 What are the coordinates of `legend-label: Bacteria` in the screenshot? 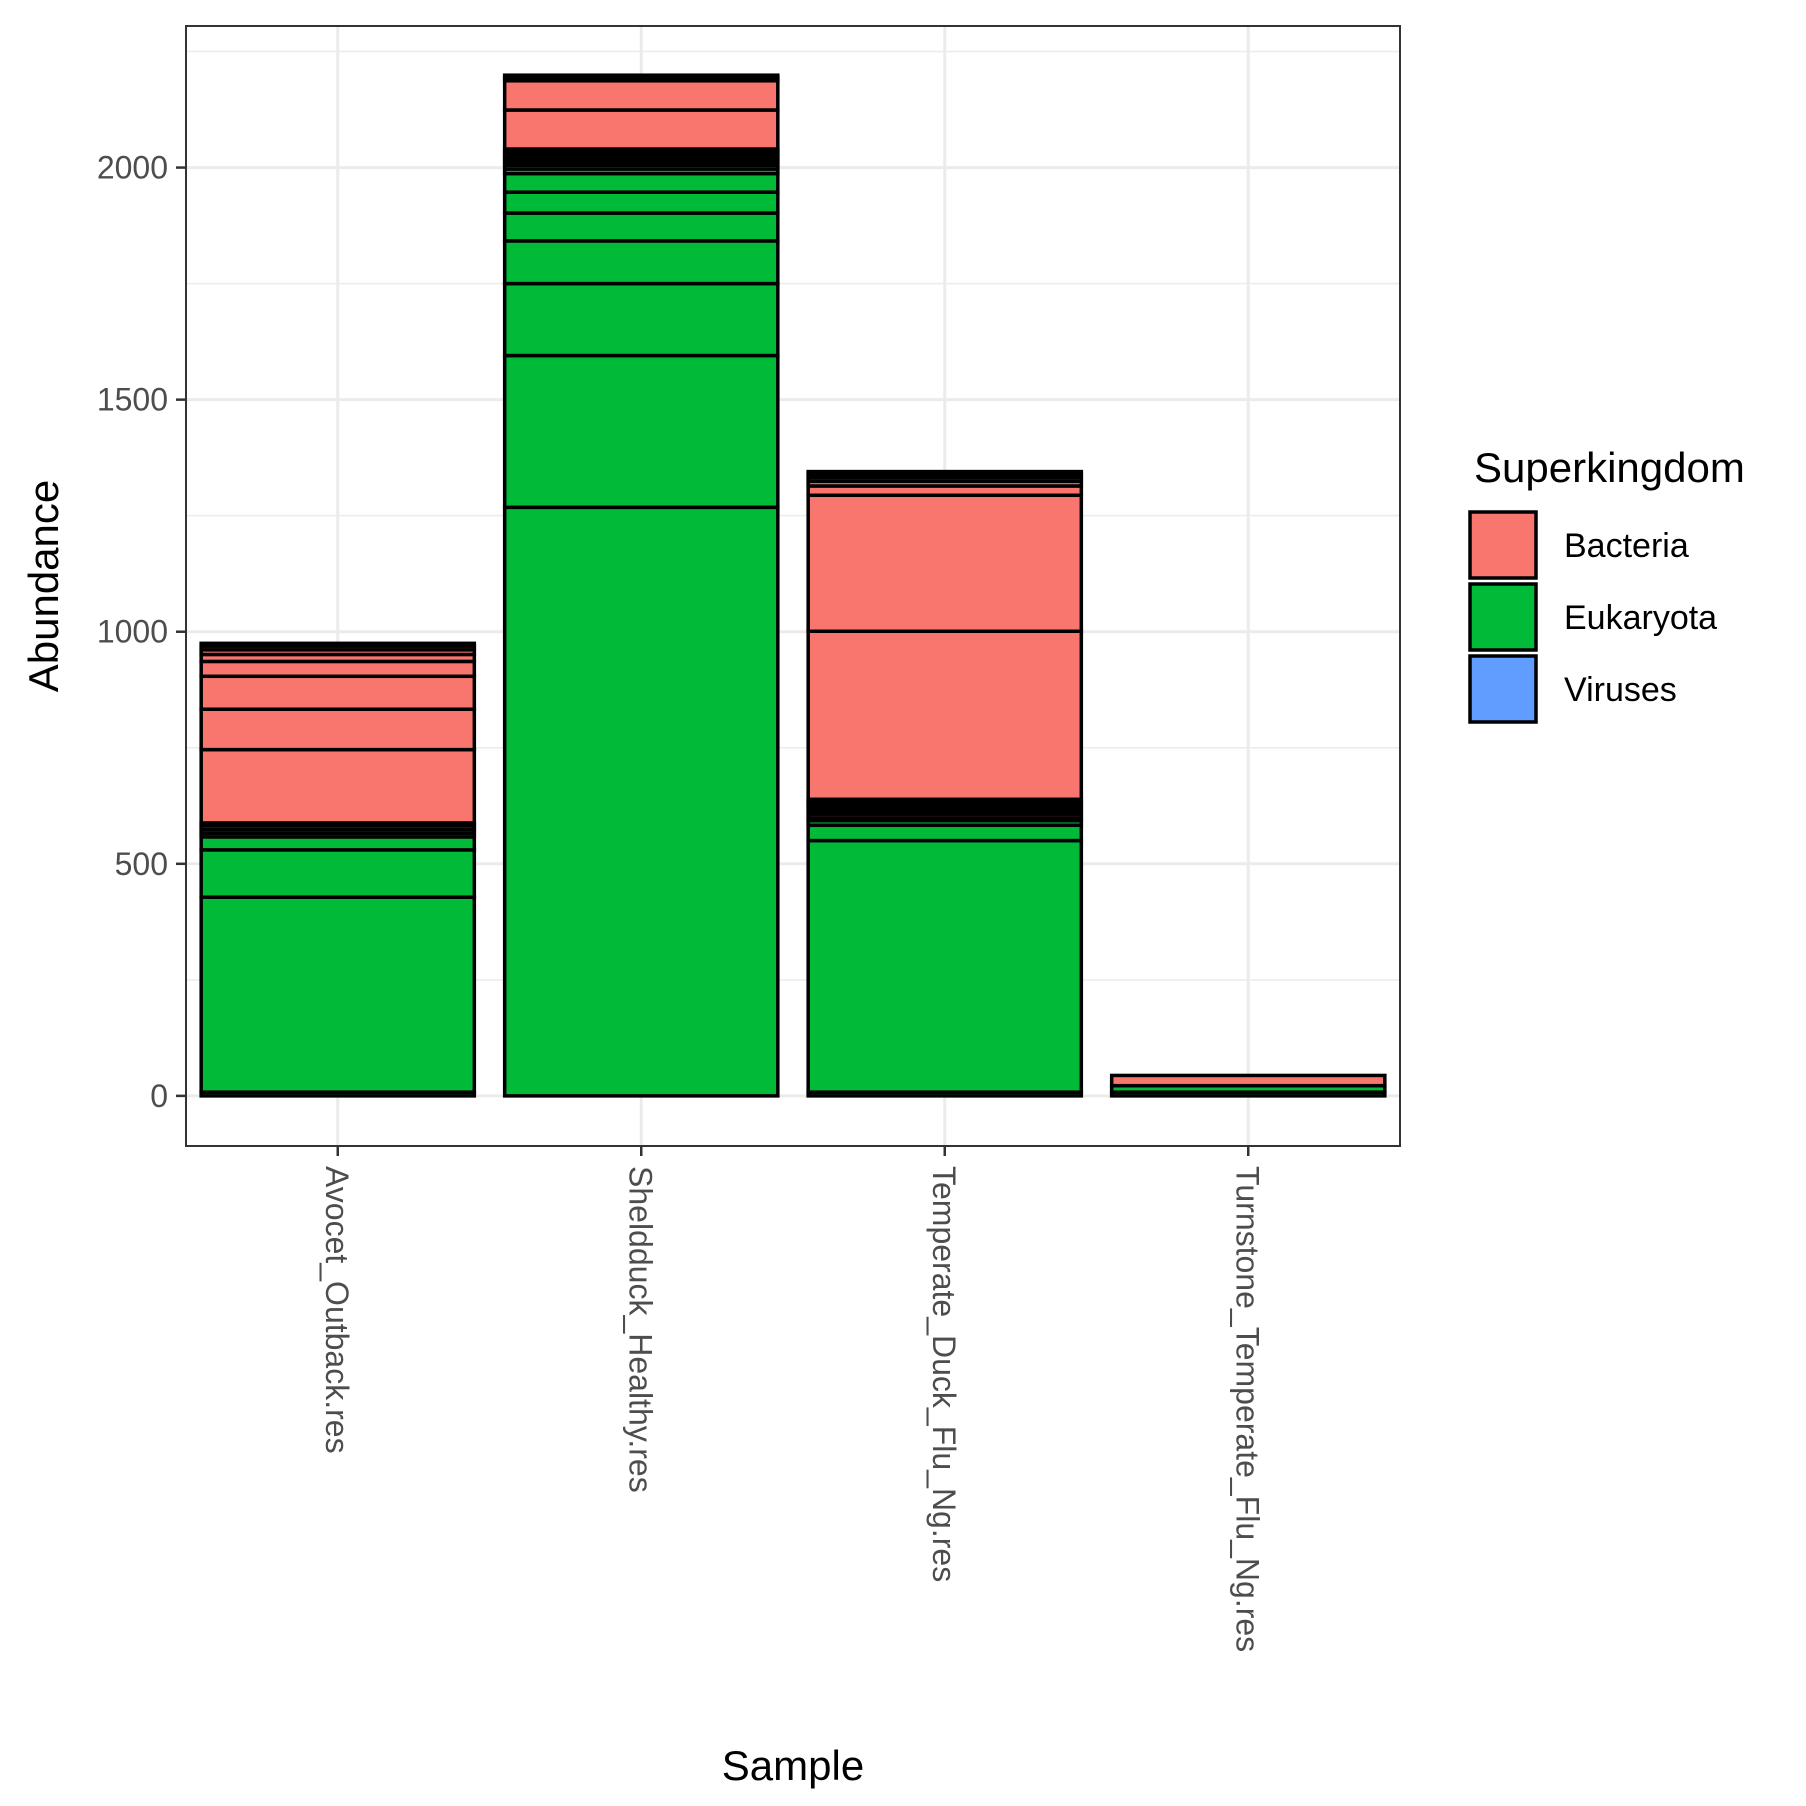 It's located at (1626, 546).